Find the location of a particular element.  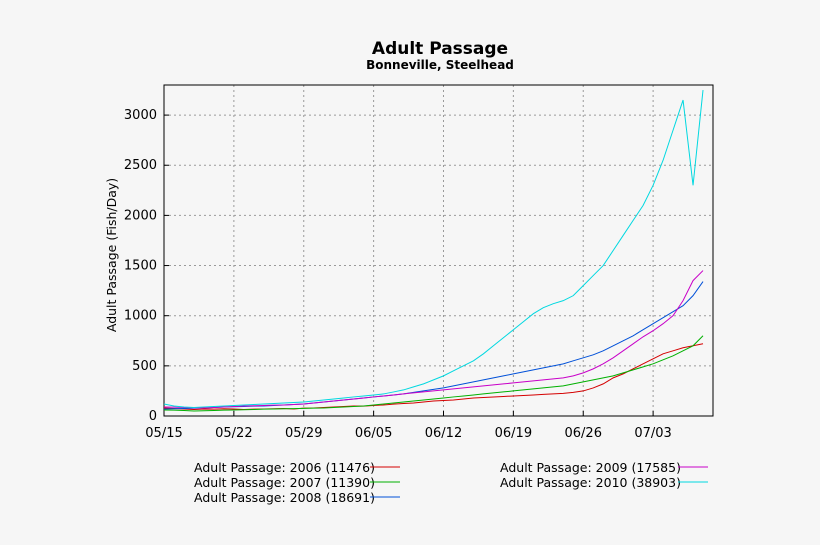

legend-label-2: Adult Passage: 2008 (18691) is located at coordinates (284, 497).